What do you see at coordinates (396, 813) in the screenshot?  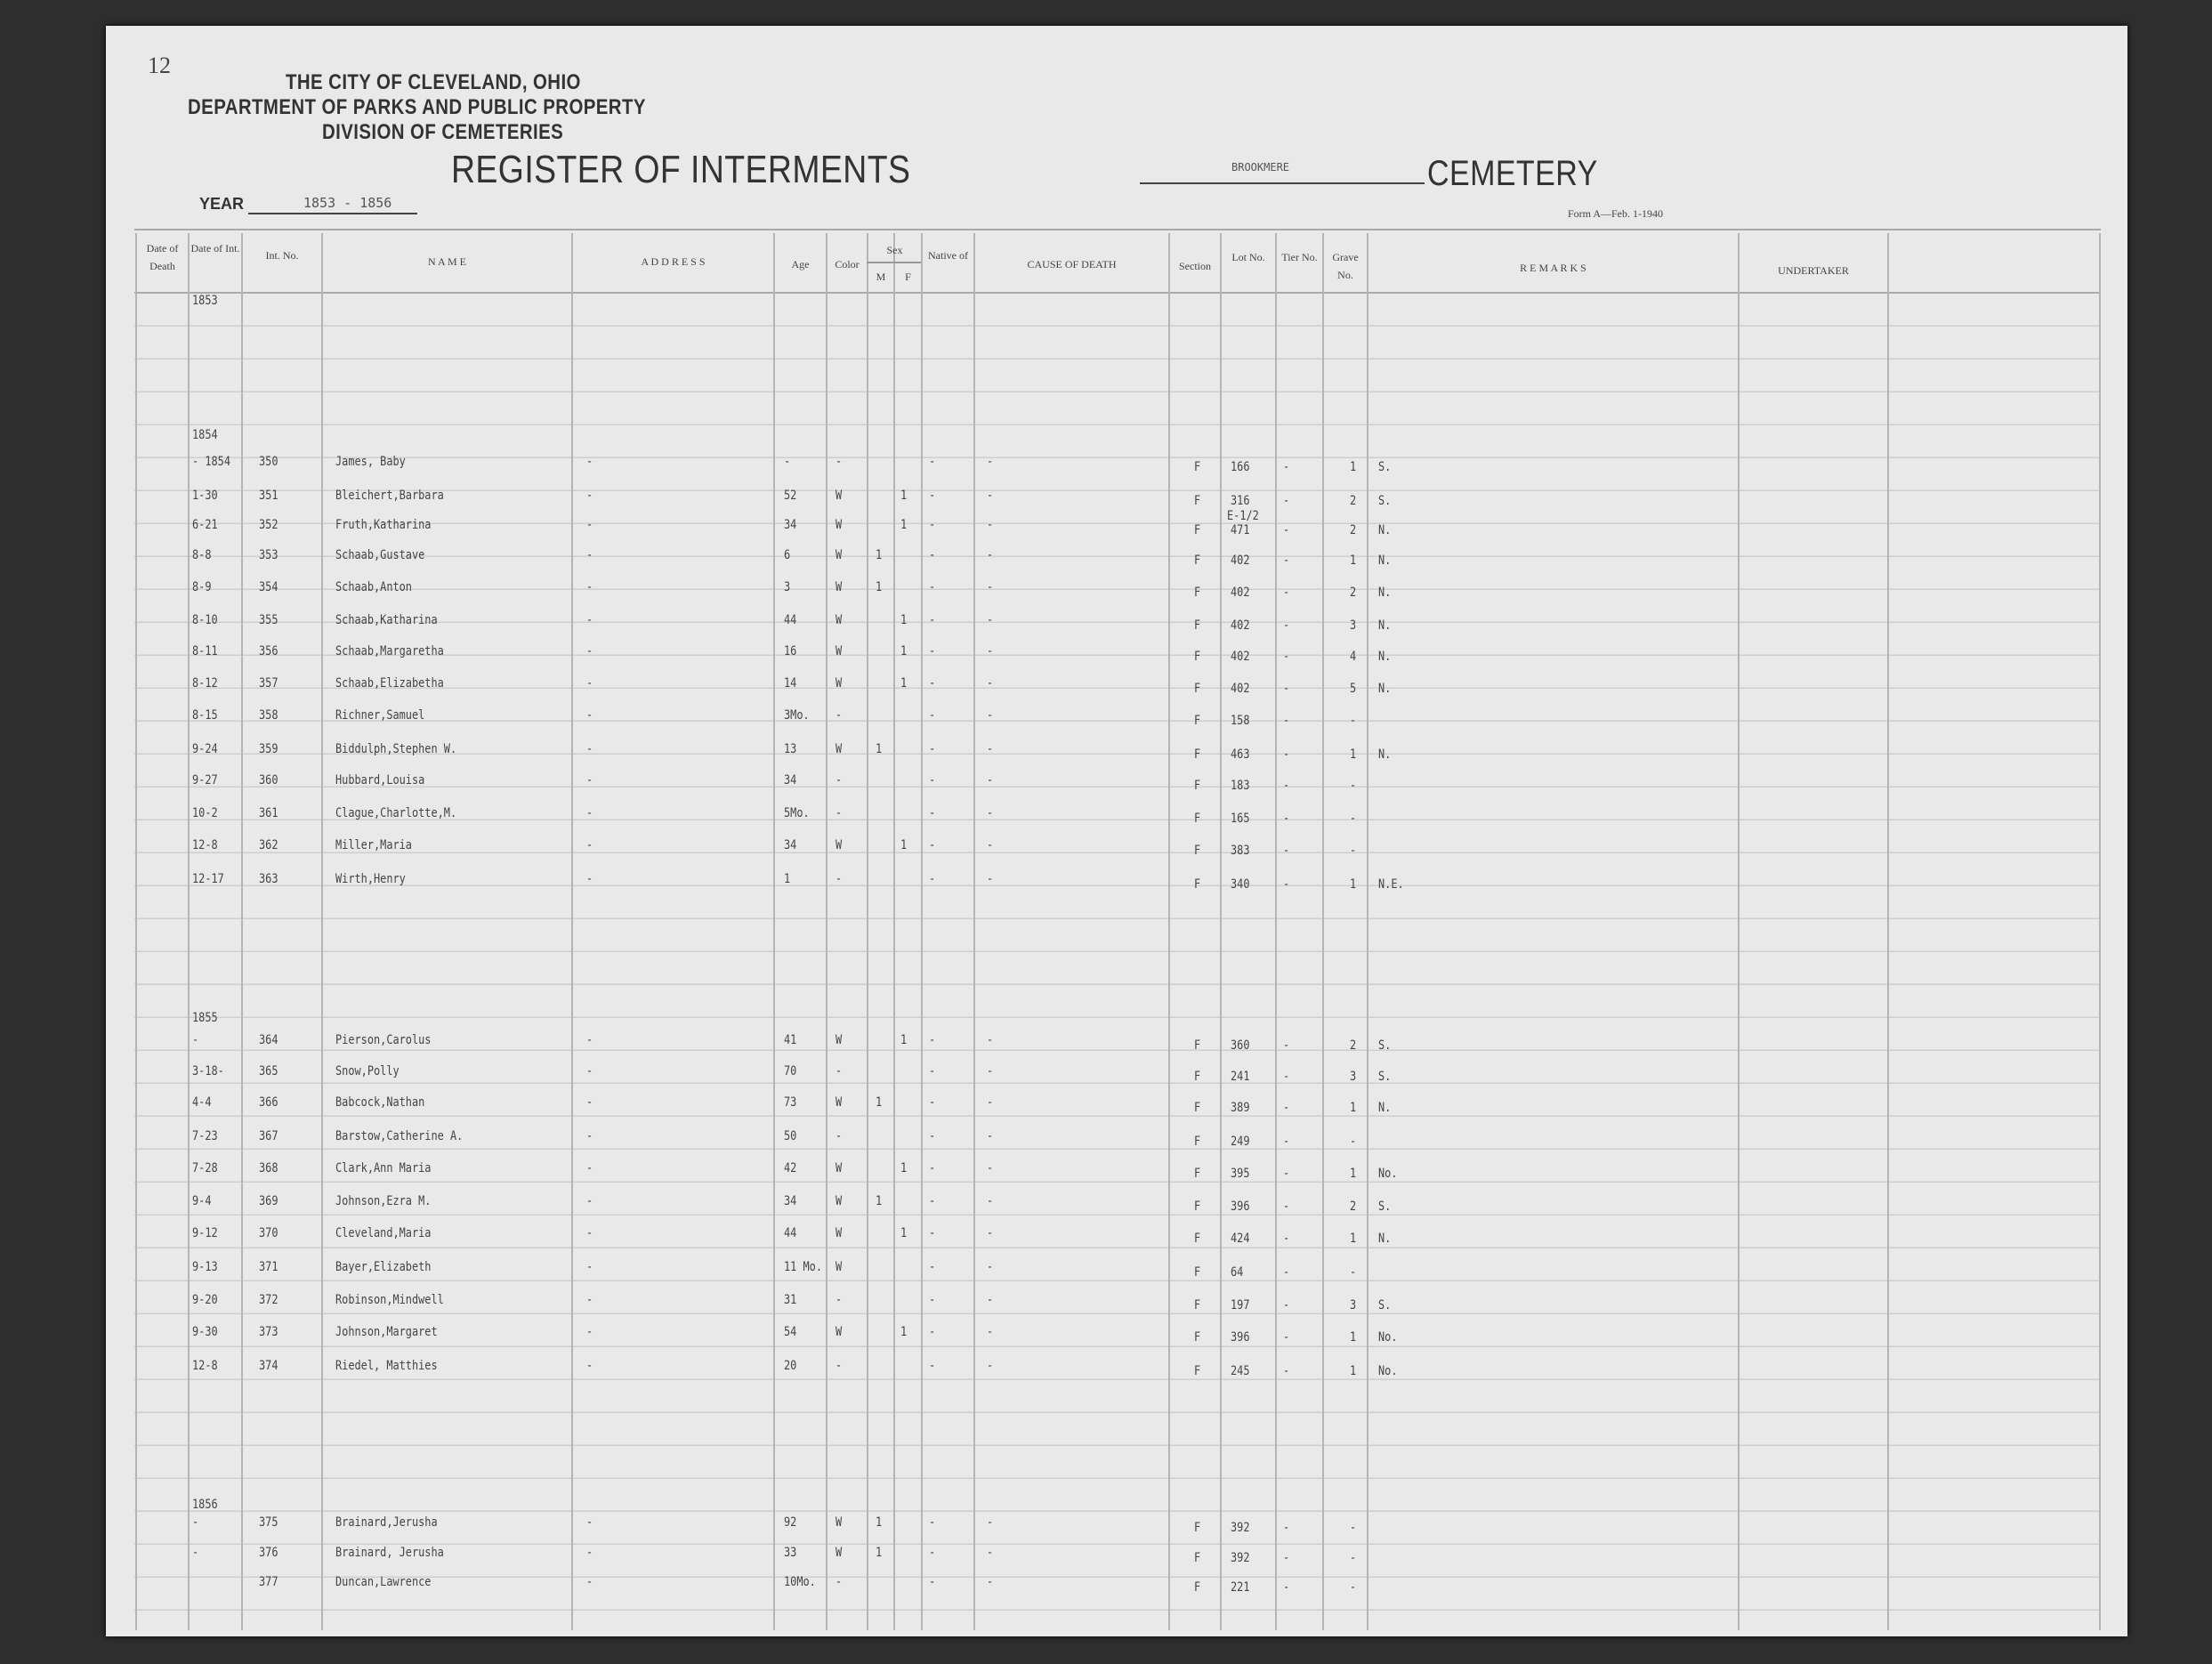 I see `name-cell: Clague,Charlotte,M.` at bounding box center [396, 813].